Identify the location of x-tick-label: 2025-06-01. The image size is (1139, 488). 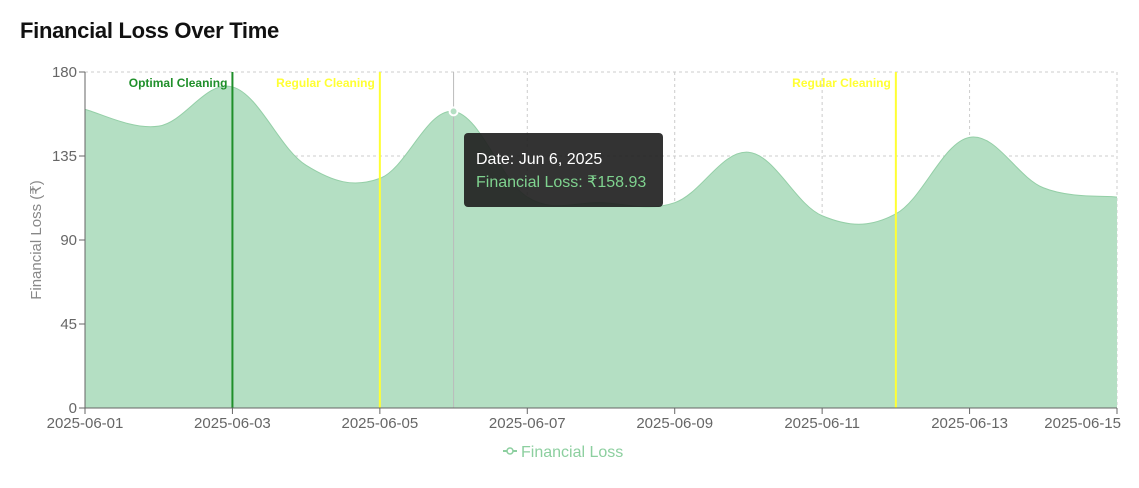
(85, 423).